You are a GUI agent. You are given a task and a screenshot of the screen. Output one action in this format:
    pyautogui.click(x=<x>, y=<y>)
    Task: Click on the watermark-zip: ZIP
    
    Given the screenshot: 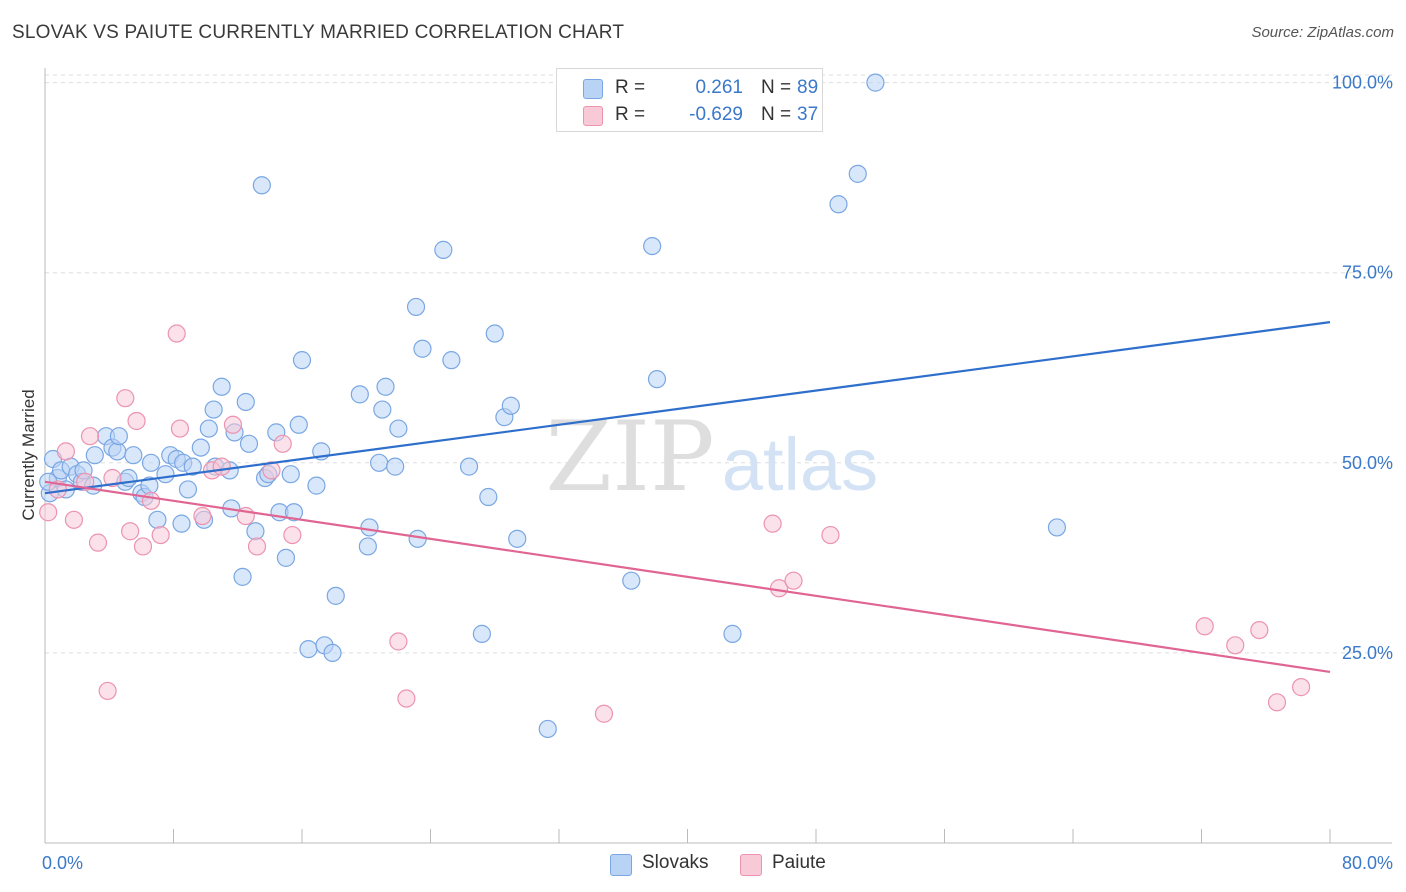 What is the action you would take?
    pyautogui.click(x=629, y=457)
    